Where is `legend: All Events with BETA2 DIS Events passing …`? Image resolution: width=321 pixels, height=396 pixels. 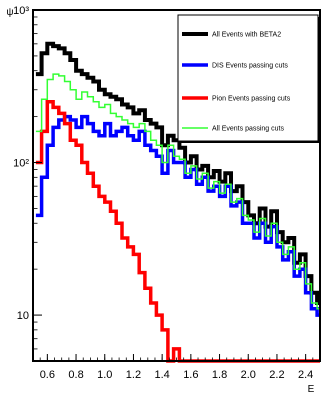
legend: All Events with BETA2 DIS Events passing … is located at coordinates (249, 78).